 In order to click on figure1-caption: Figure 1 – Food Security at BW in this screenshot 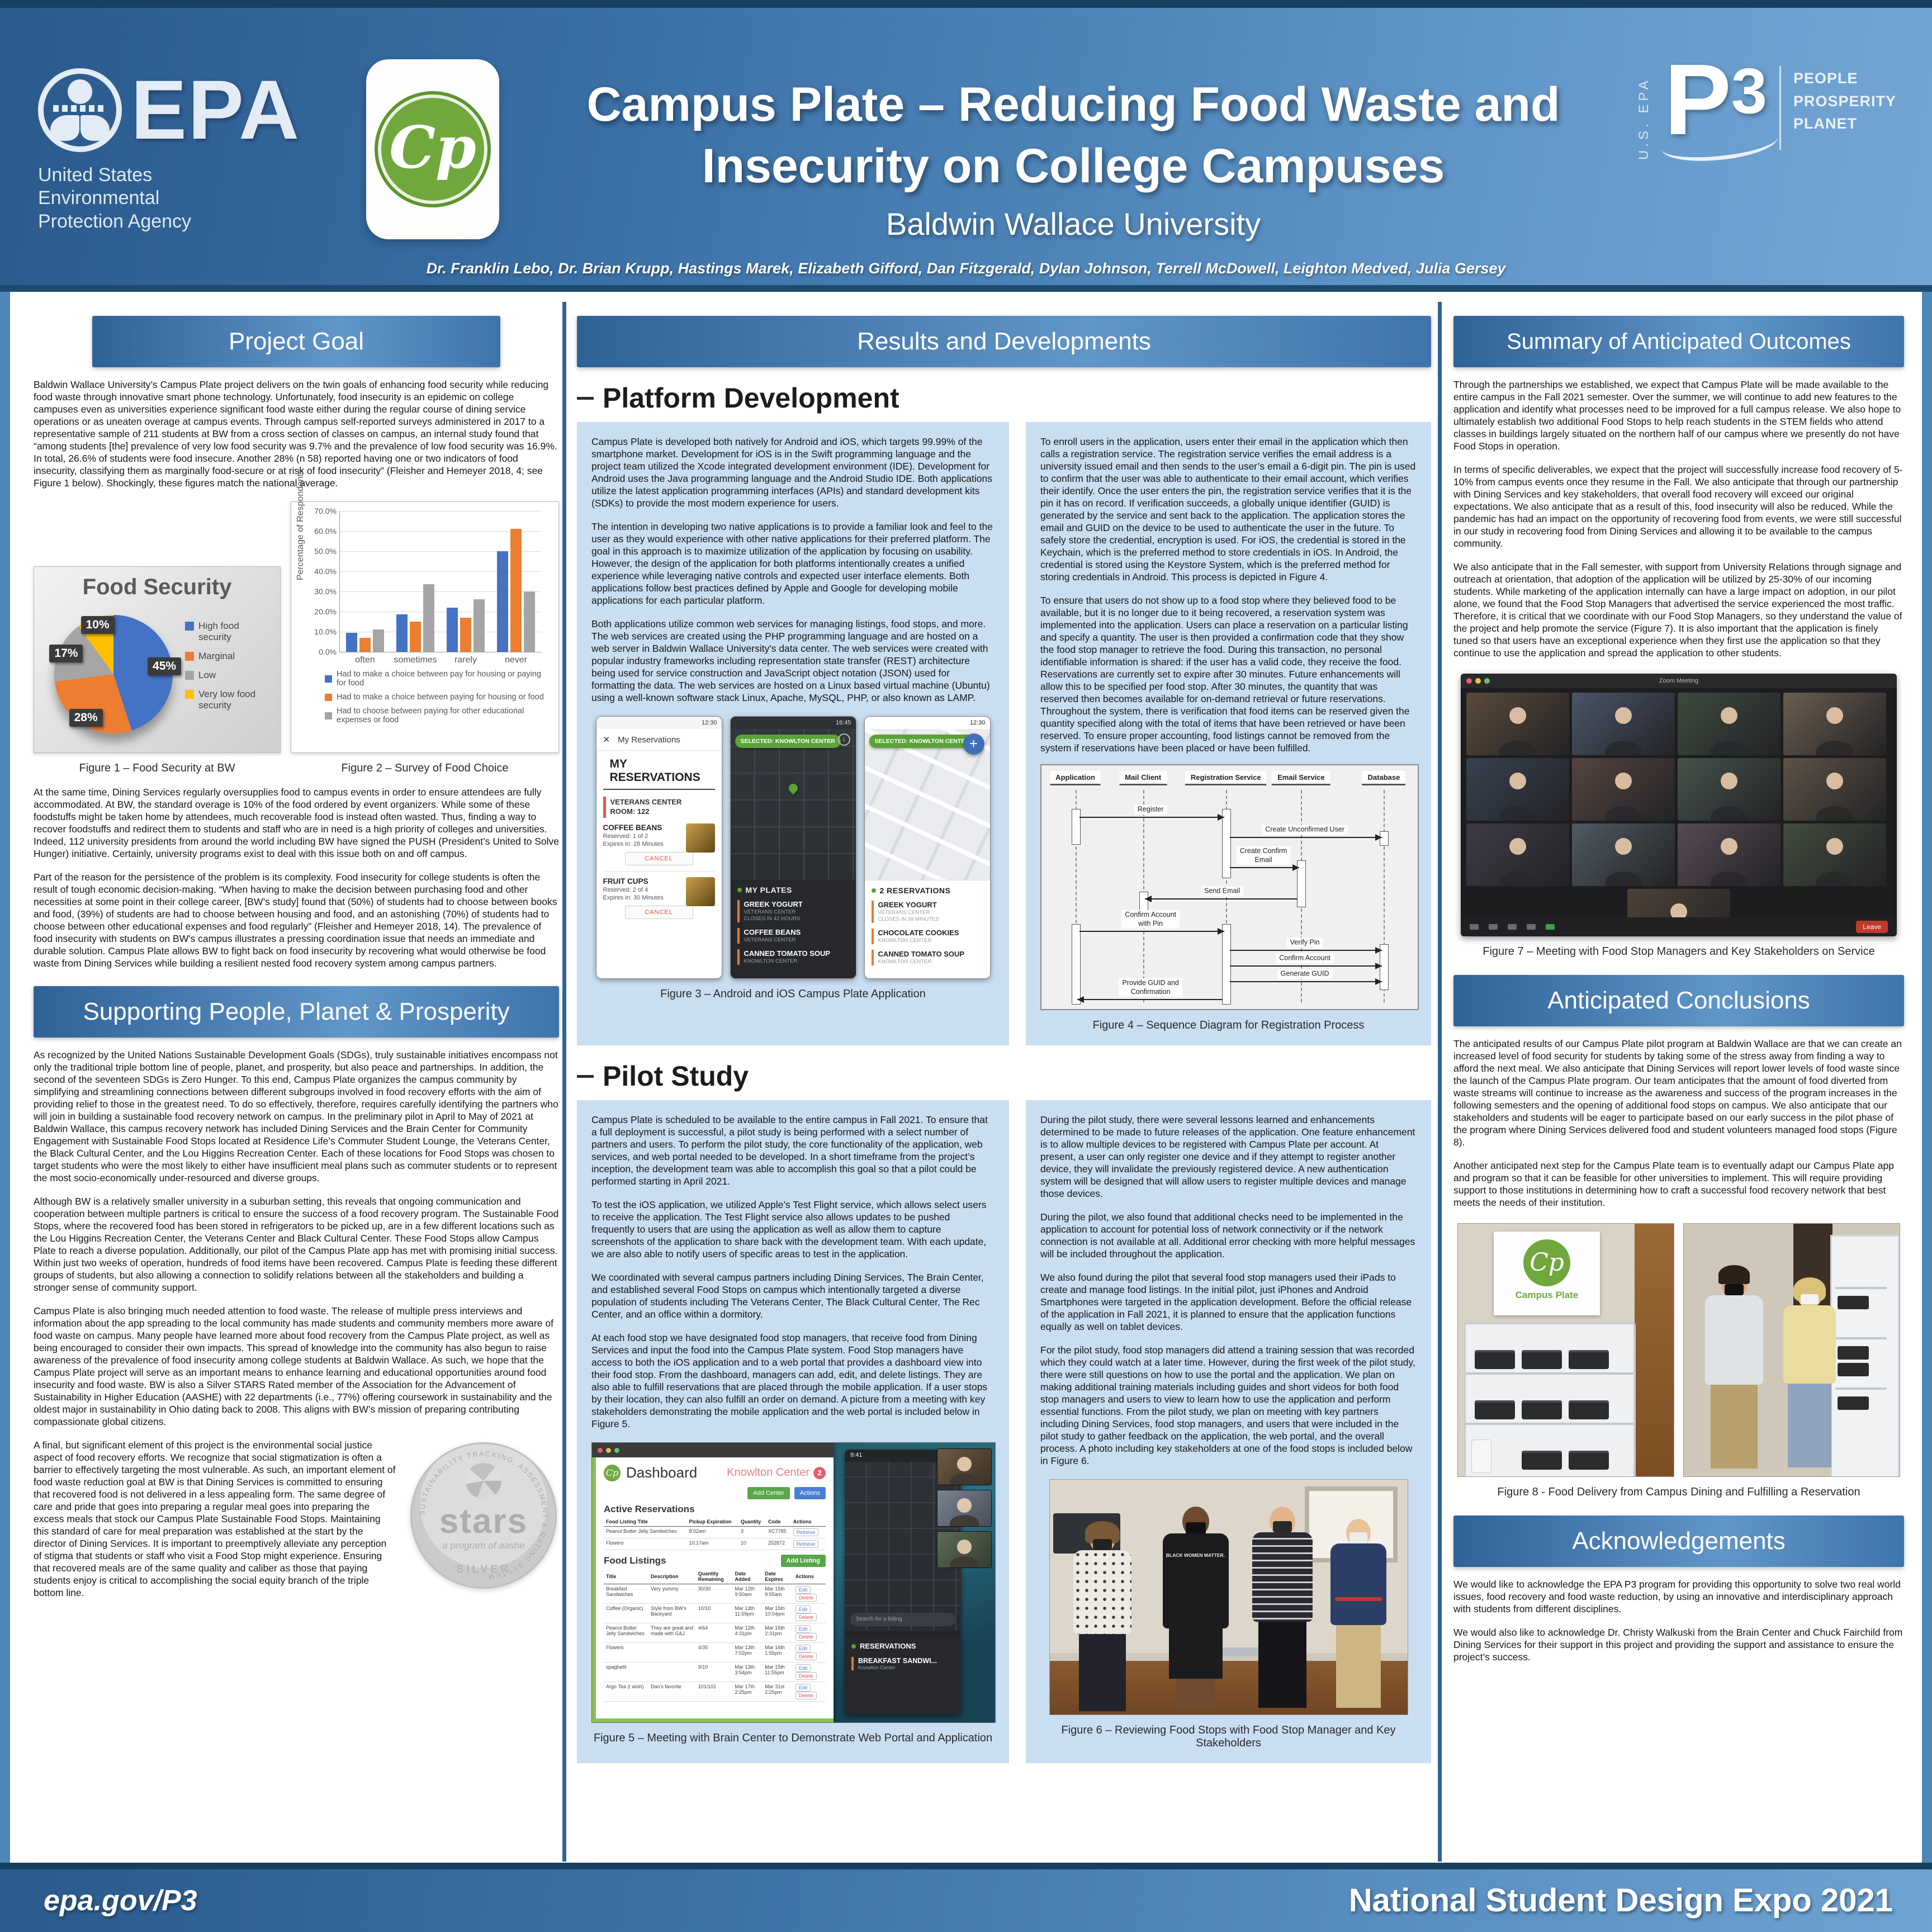, I will do `click(157, 768)`.